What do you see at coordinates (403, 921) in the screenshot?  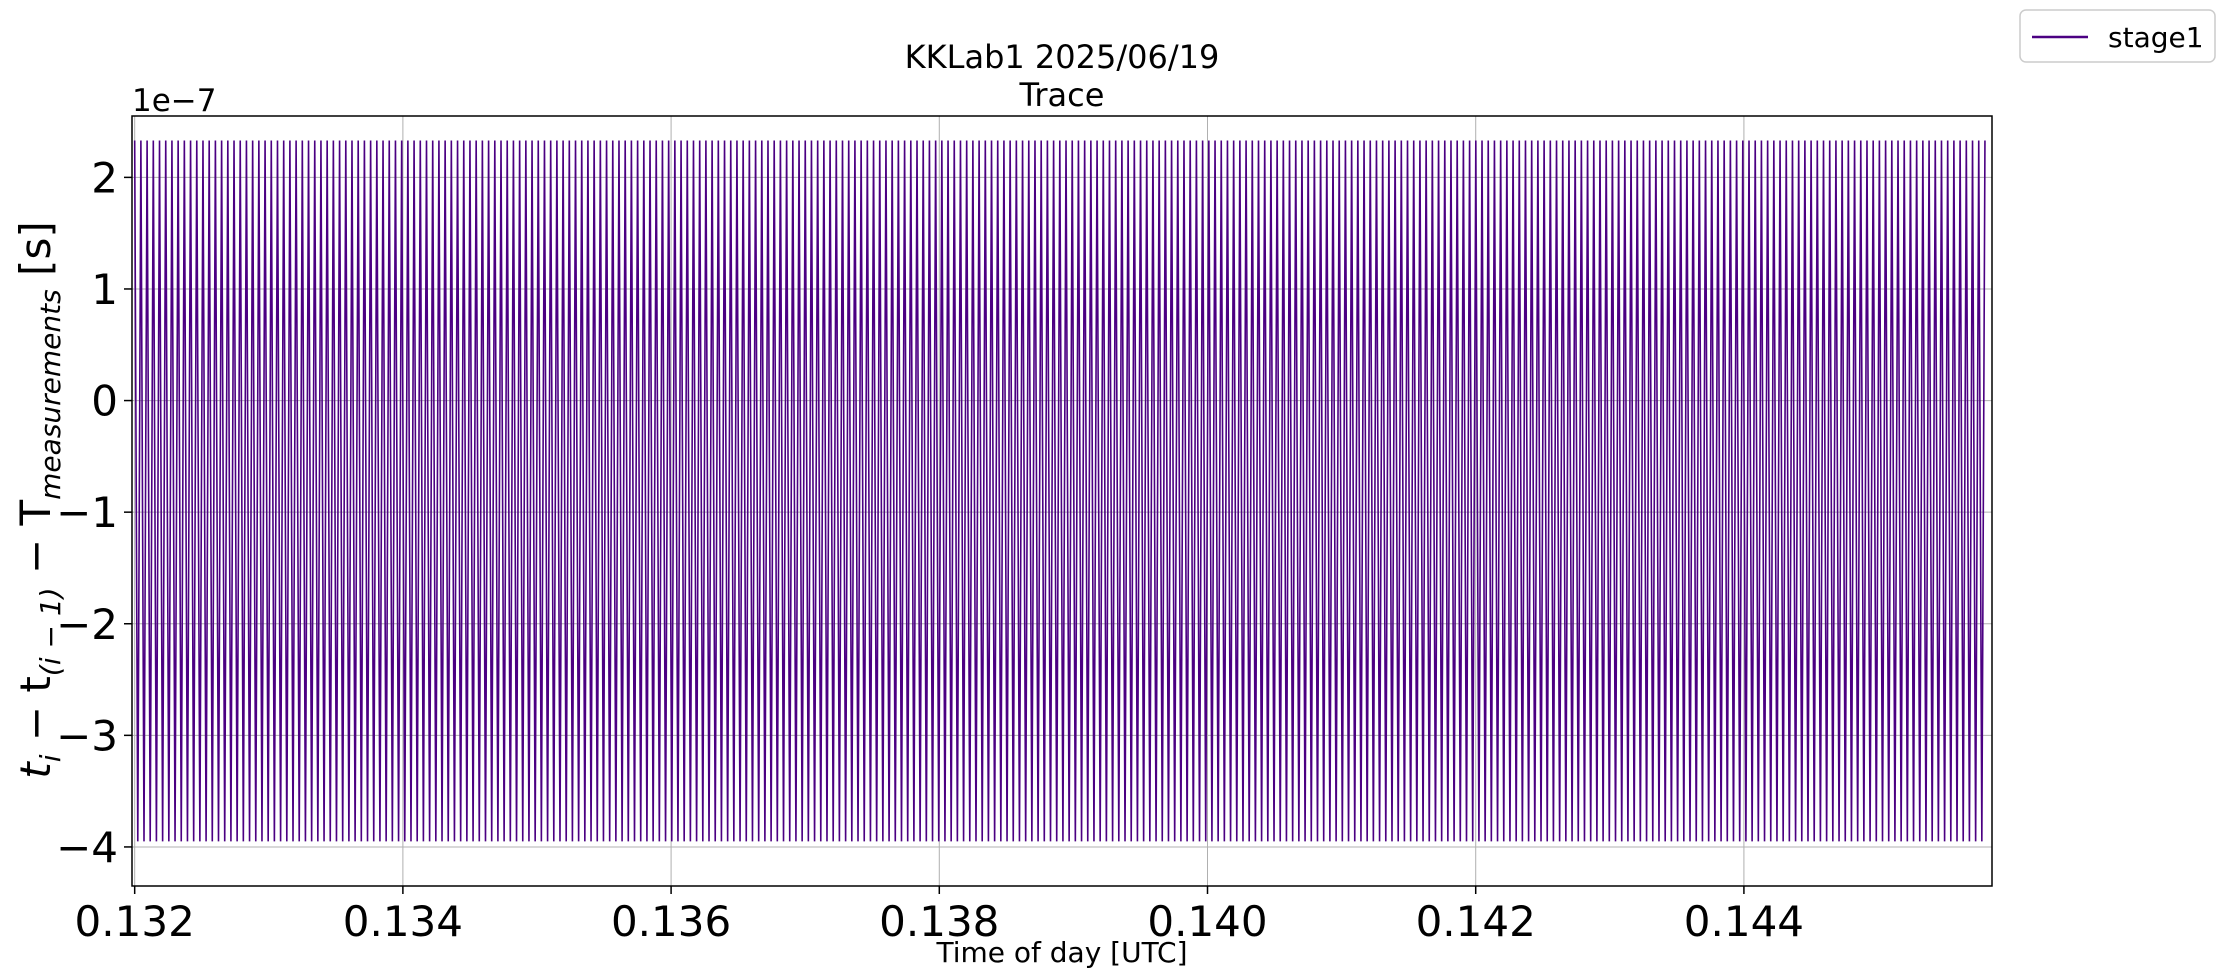 I see `x-tick-label: 0.134` at bounding box center [403, 921].